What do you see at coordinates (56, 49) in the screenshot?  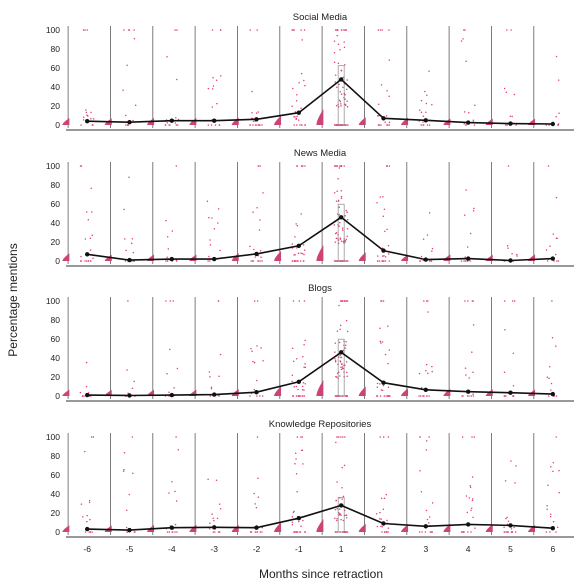 I see `y-tick-label: 80` at bounding box center [56, 49].